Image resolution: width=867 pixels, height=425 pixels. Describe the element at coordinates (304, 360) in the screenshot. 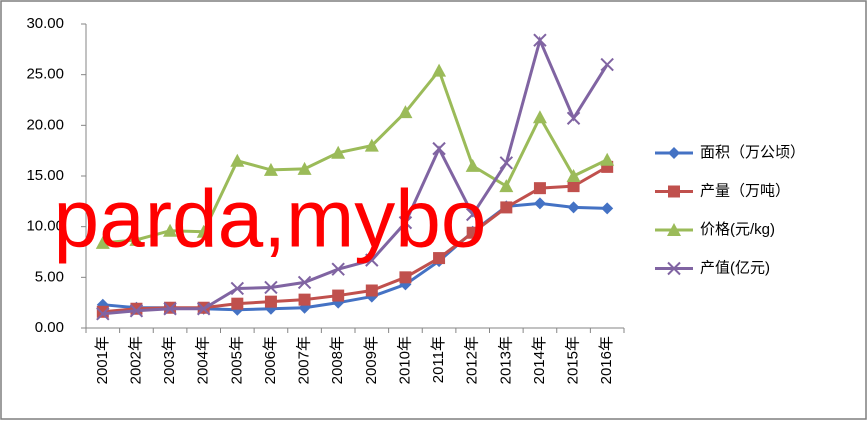

I see `x-tick-label: 2007年` at that location.